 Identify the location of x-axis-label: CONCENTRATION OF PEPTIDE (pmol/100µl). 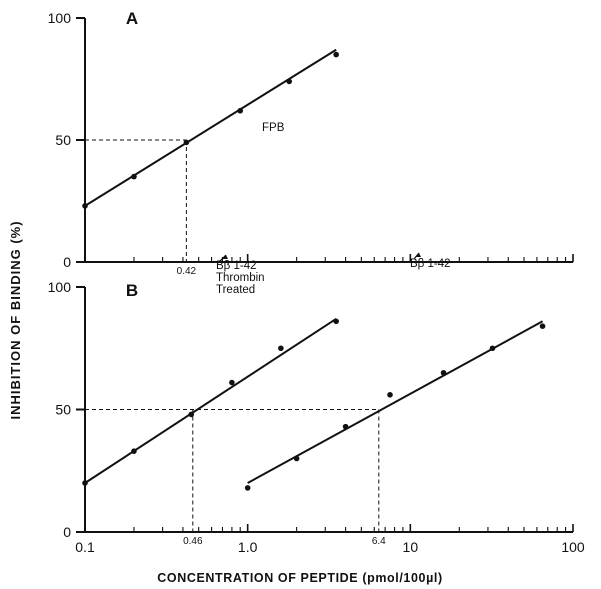
(299, 578).